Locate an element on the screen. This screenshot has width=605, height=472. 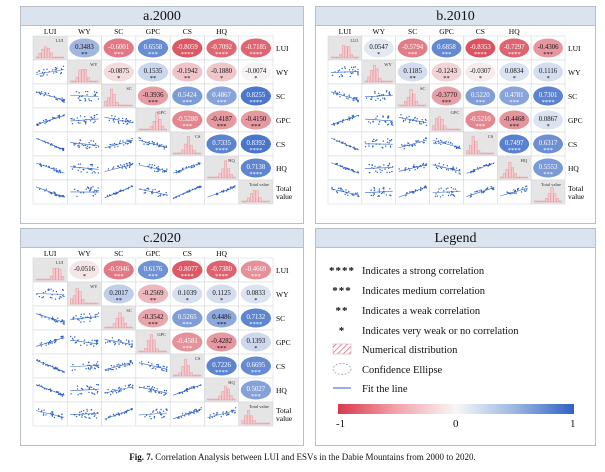
legend-symbol: ** is located at coordinates (342, 311).